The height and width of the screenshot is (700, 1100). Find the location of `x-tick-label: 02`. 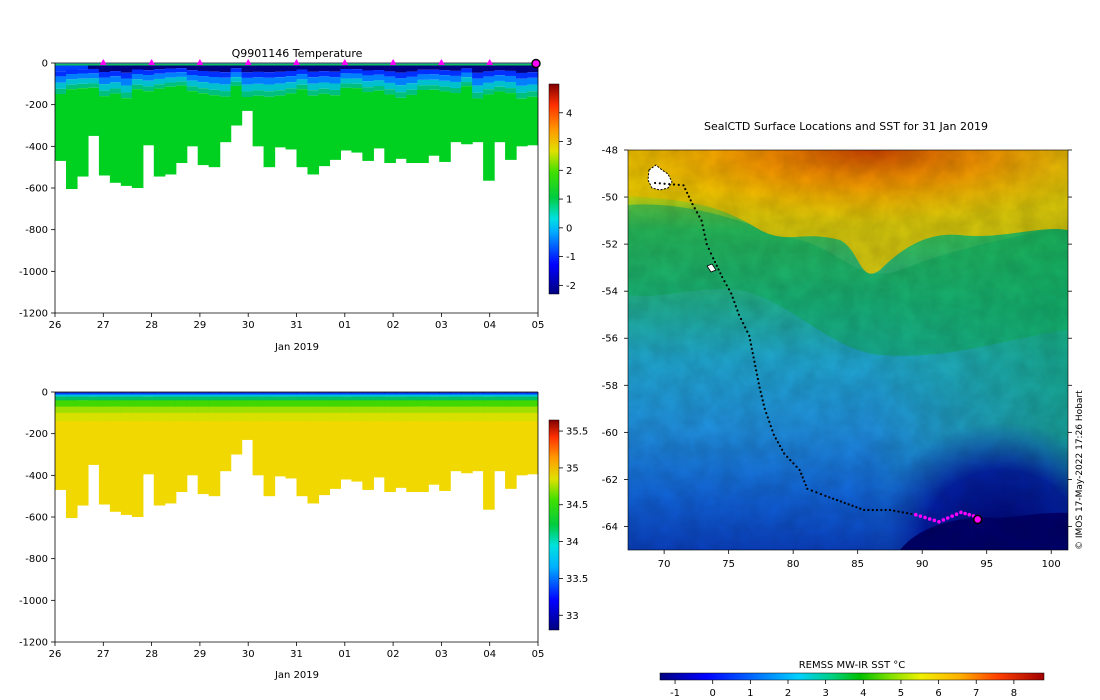

x-tick-label: 02 is located at coordinates (393, 654).